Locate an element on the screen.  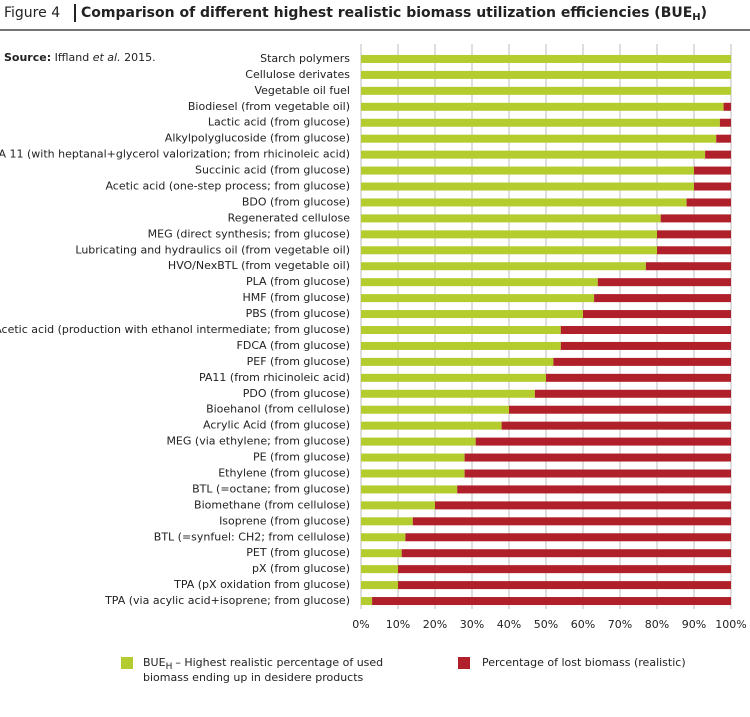
y-tick-label: BDO (from glucose) is located at coordinates (296, 201).